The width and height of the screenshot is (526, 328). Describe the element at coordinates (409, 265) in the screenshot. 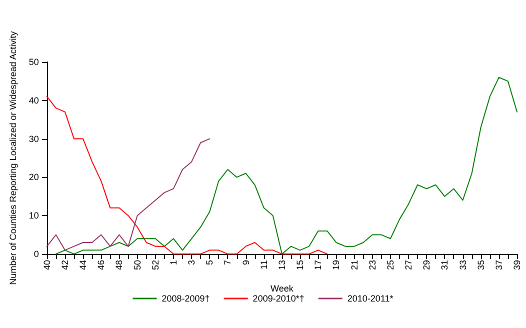

I see `x-tick-label: 27` at that location.